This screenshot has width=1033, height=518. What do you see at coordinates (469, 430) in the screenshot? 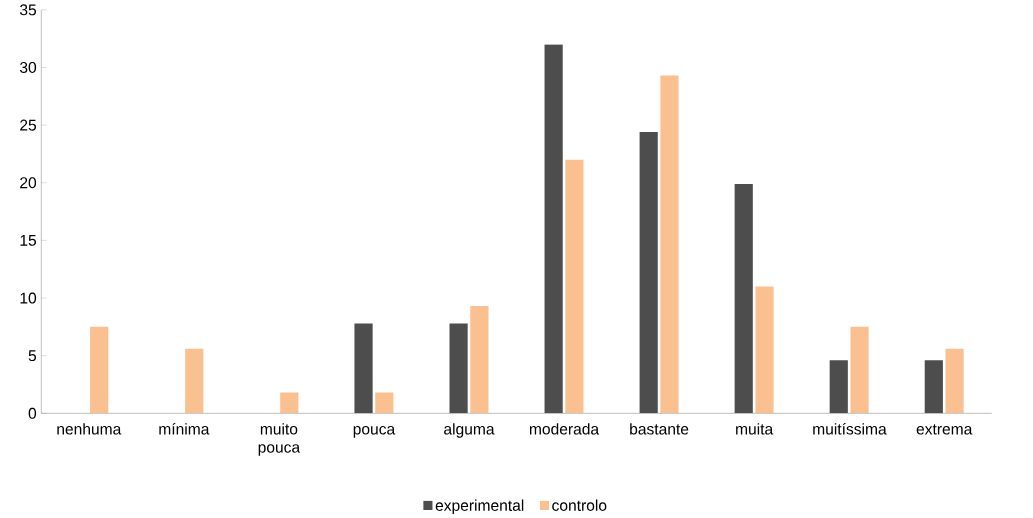
I see `x-tick-label: alguma` at bounding box center [469, 430].